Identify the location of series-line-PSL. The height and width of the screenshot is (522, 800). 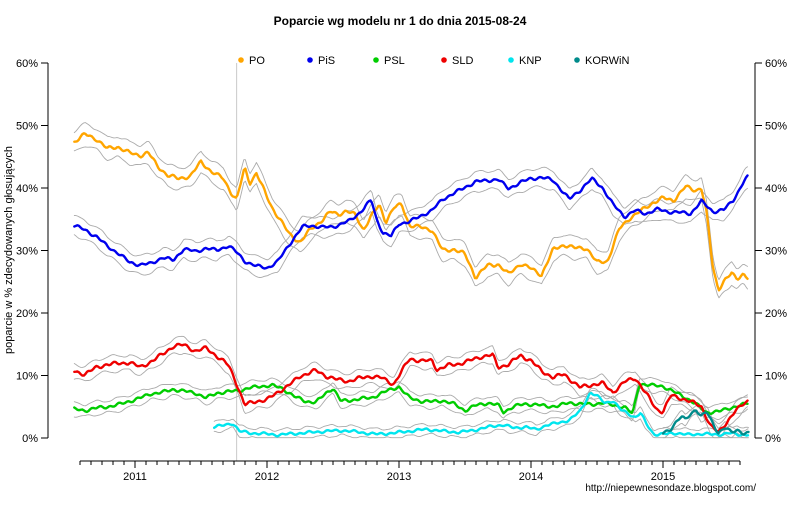
(411, 399).